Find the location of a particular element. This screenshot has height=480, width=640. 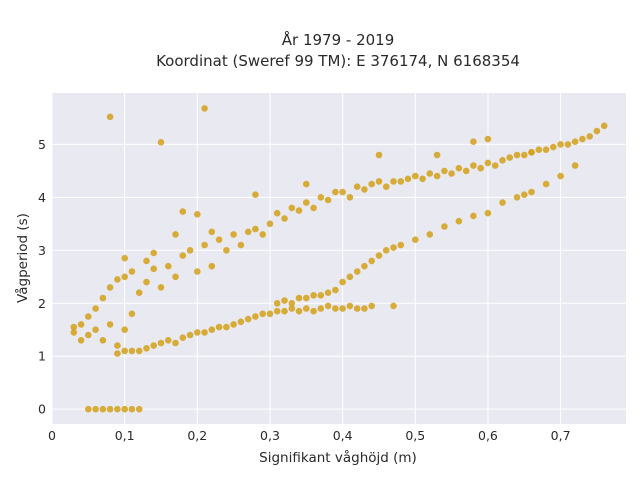

x-tick-label: 0,6 is located at coordinates (488, 435).